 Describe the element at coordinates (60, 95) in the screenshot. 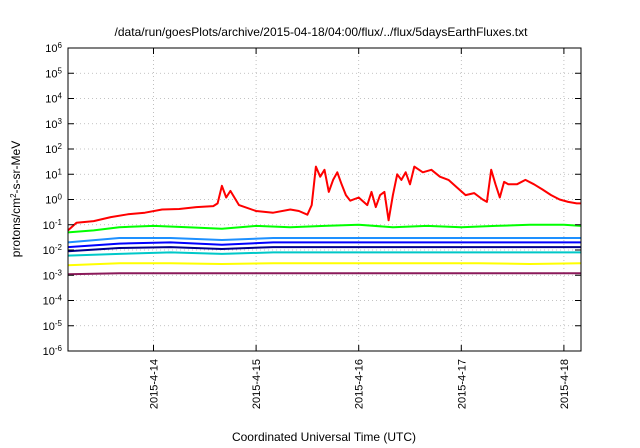

I see `y-tick-label-exponent: 4` at that location.